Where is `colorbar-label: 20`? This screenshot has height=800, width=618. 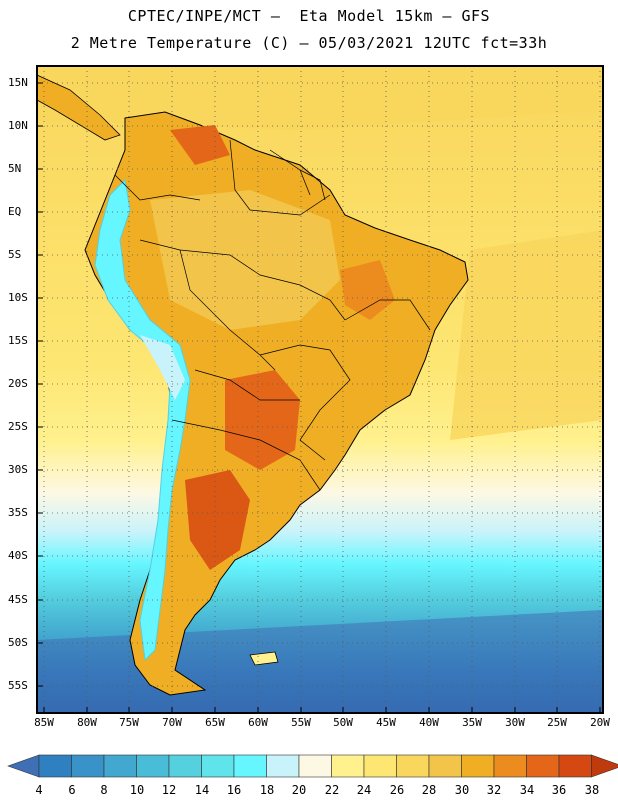
colorbar-label: 20 is located at coordinates (299, 790).